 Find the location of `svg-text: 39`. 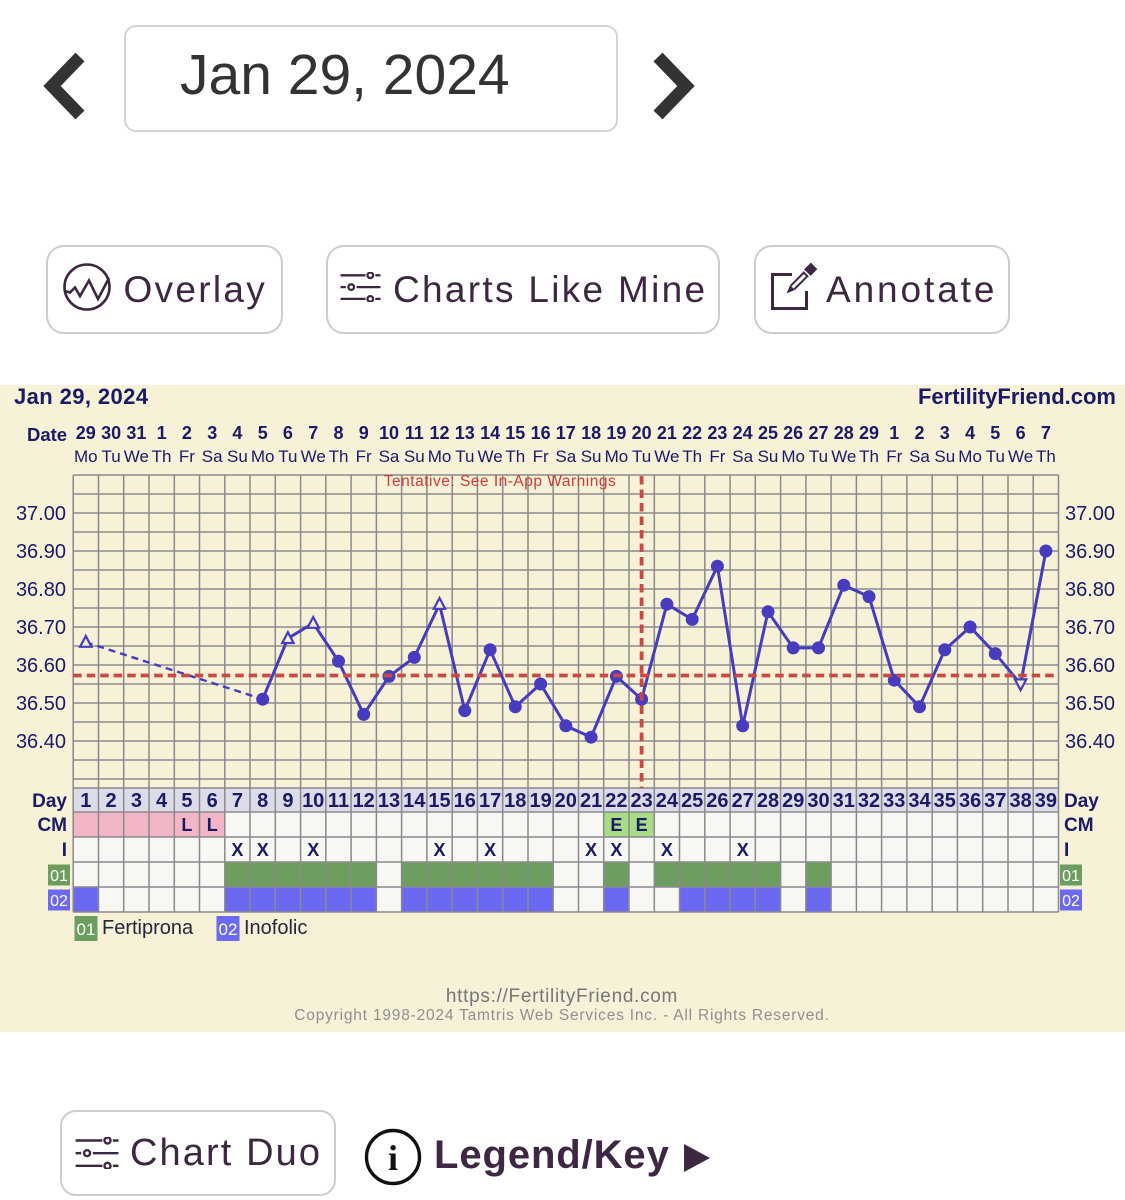

svg-text: 39 is located at coordinates (1046, 801).